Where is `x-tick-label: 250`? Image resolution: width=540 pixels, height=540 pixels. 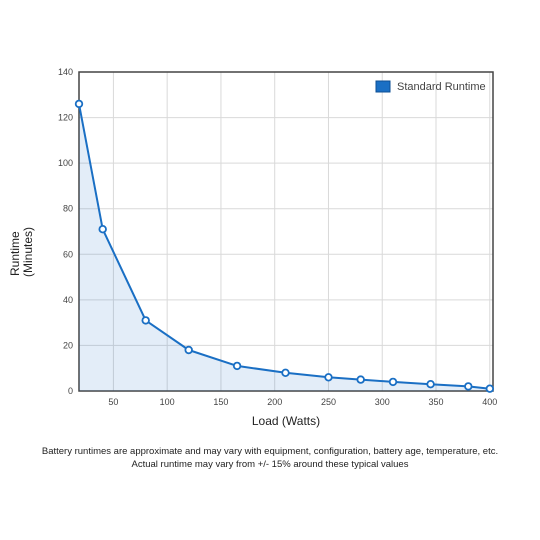 x-tick-label: 250 is located at coordinates (328, 402).